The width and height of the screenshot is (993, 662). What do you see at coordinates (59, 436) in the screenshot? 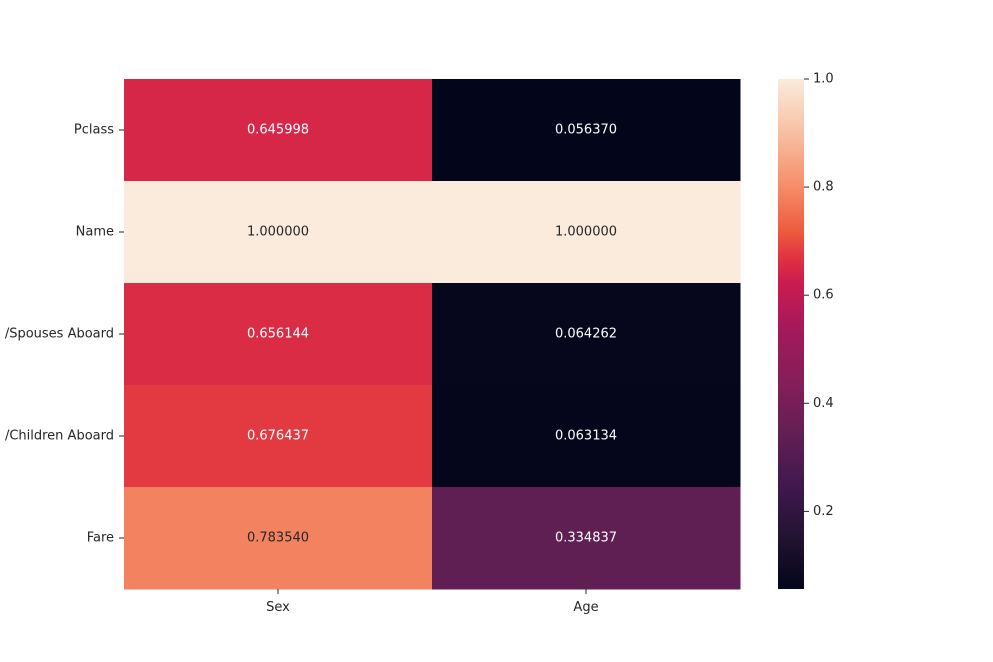
I see `y-tick-label: /Children Aboard` at bounding box center [59, 436].